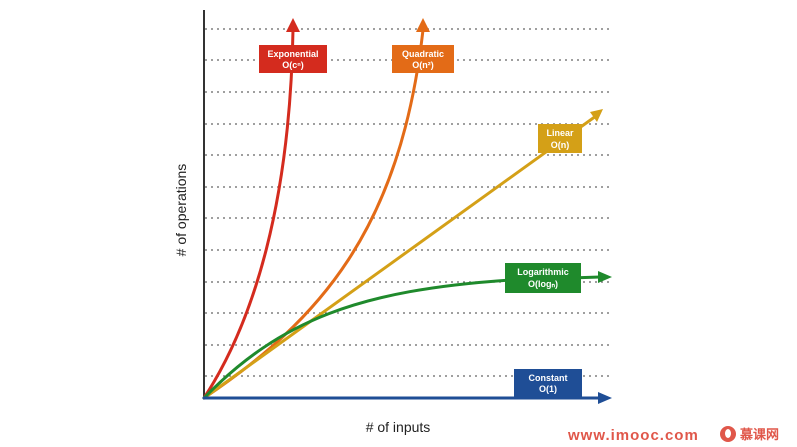 Image resolution: width=797 pixels, height=447 pixels. What do you see at coordinates (548, 378) in the screenshot?
I see `label-constant-title: Constant` at bounding box center [548, 378].